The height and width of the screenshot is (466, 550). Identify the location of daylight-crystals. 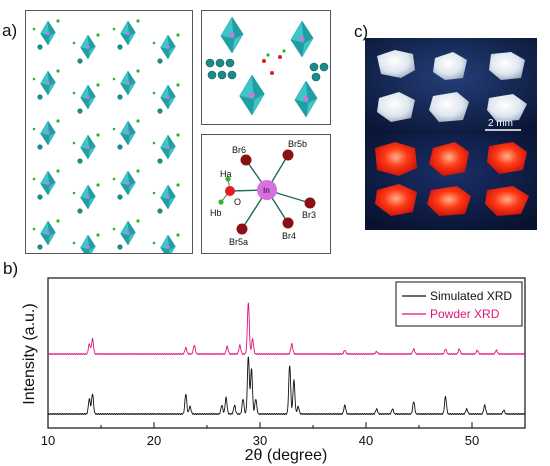
(452, 86).